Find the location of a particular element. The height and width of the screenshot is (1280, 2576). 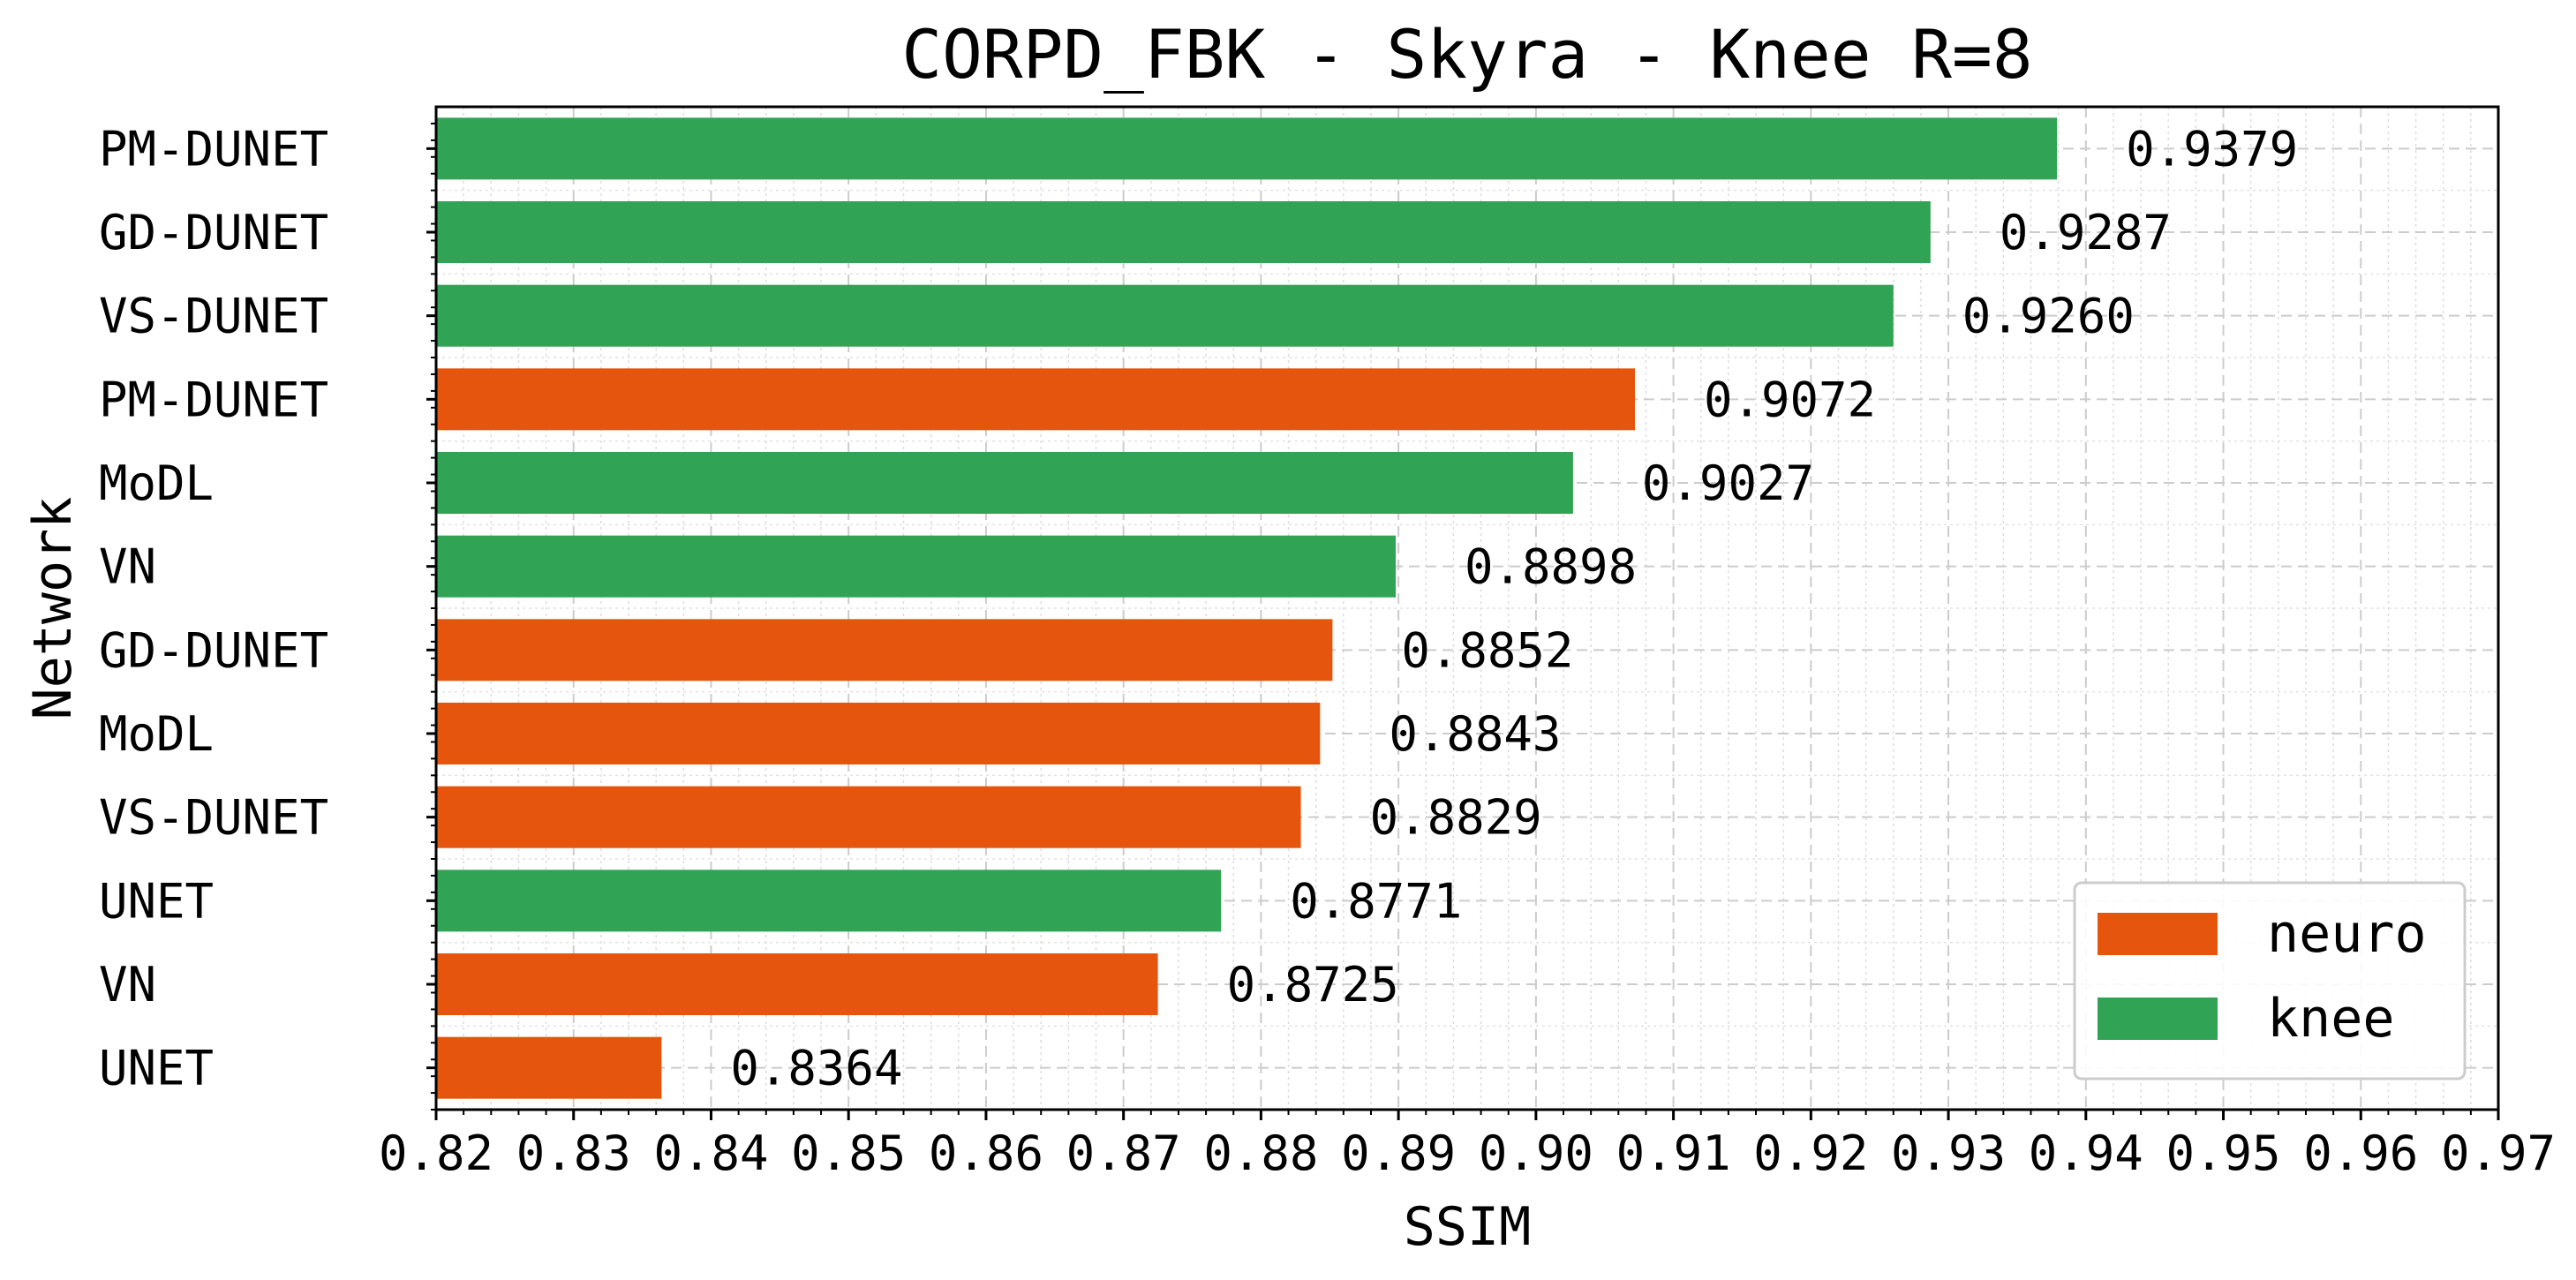

x-tick-label: 0.83 is located at coordinates (574, 1153).